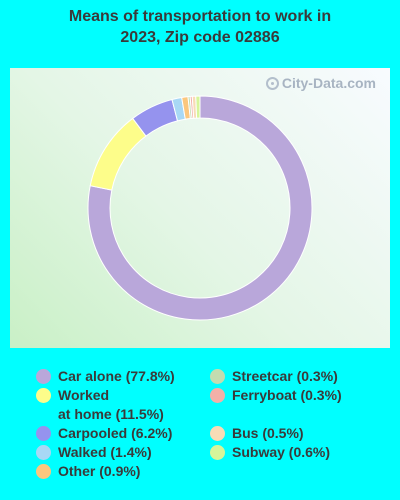 Image resolution: width=400 pixels, height=500 pixels. I want to click on legend-item-walked: Walked (1.4%), so click(94, 452).